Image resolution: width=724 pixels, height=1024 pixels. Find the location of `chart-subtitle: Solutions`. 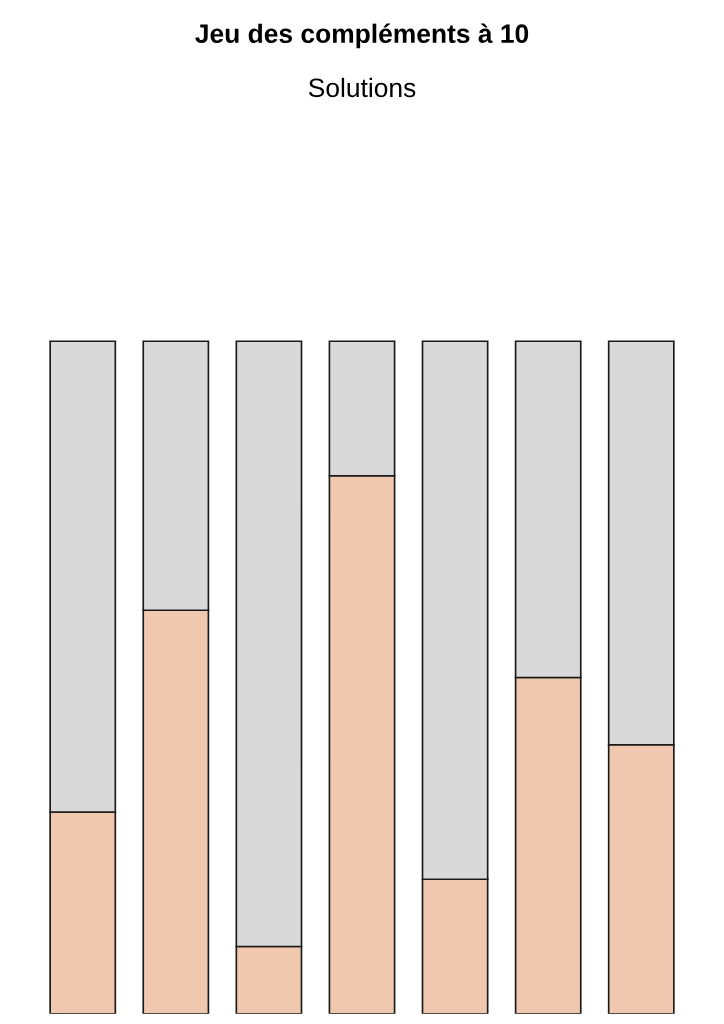

chart-subtitle: Solutions is located at coordinates (362, 87).